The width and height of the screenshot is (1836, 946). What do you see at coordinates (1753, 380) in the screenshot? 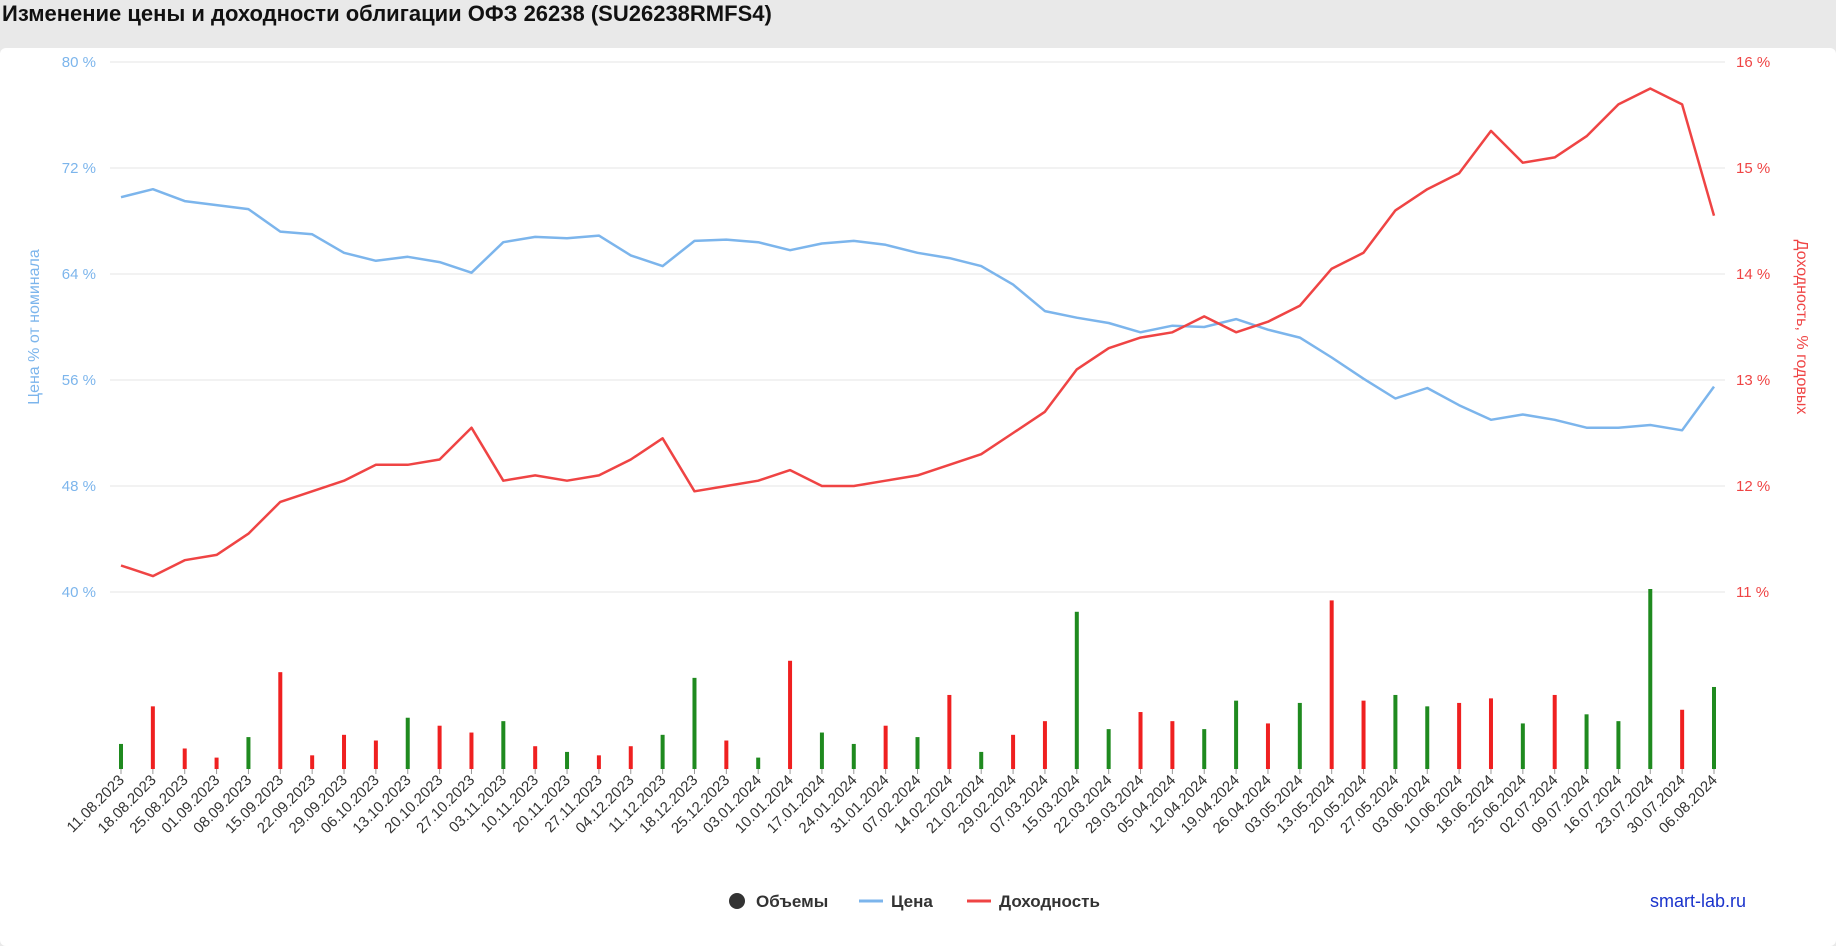
I see `y-right-tick-label: 13 %` at bounding box center [1753, 380].